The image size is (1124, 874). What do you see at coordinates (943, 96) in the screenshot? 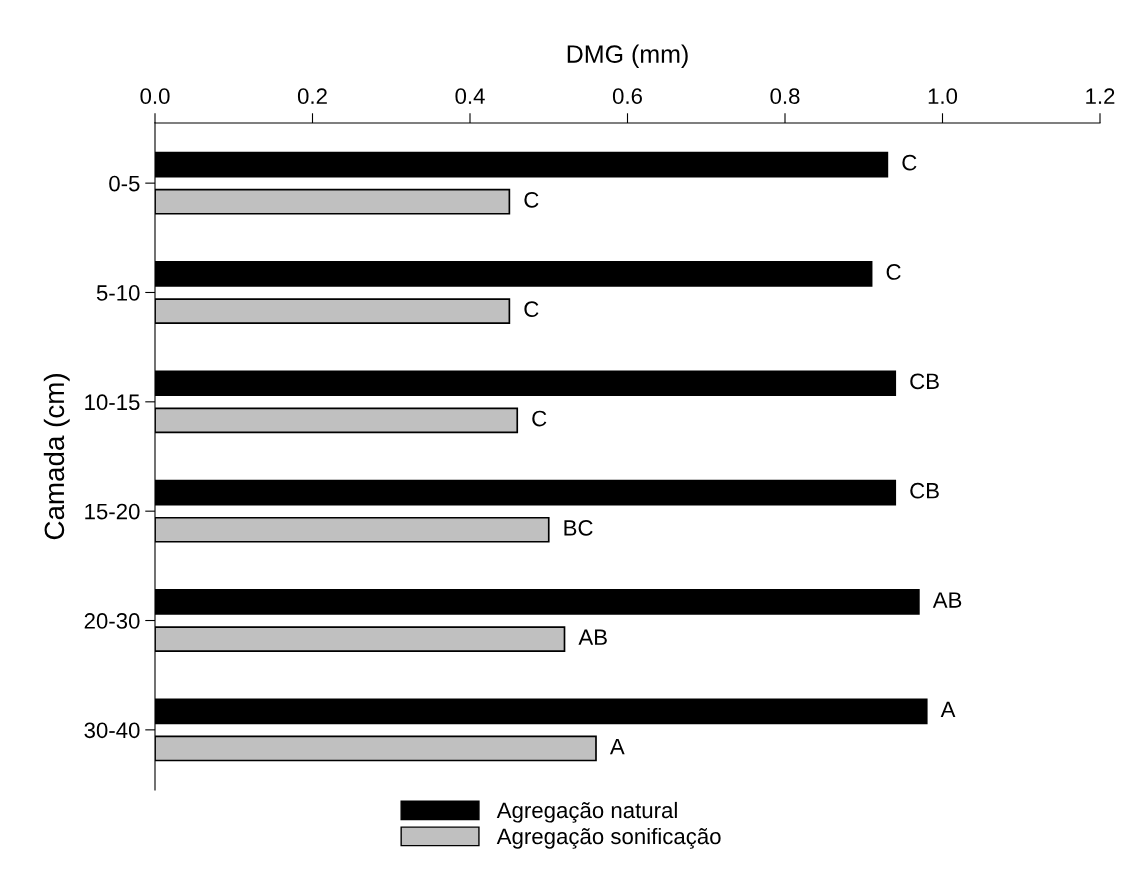
I see `x-tick-label: 1.0` at bounding box center [943, 96].